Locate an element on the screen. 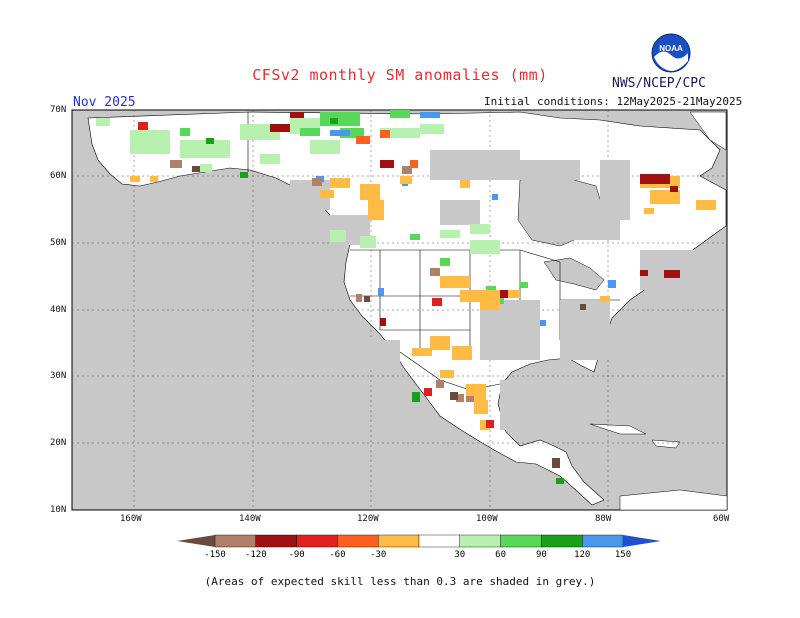  lat-label-20n: 20N is located at coordinates (58, 443).